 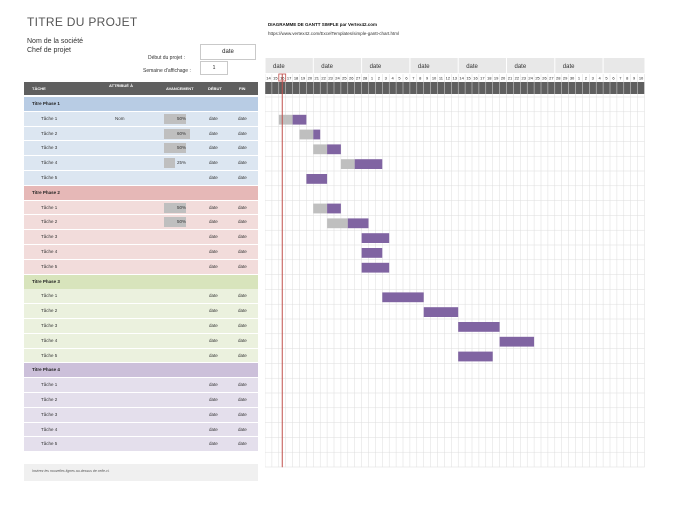 What do you see at coordinates (141, 119) in the screenshot?
I see `task-row: Tâche 1 Nom 50% date date` at bounding box center [141, 119].